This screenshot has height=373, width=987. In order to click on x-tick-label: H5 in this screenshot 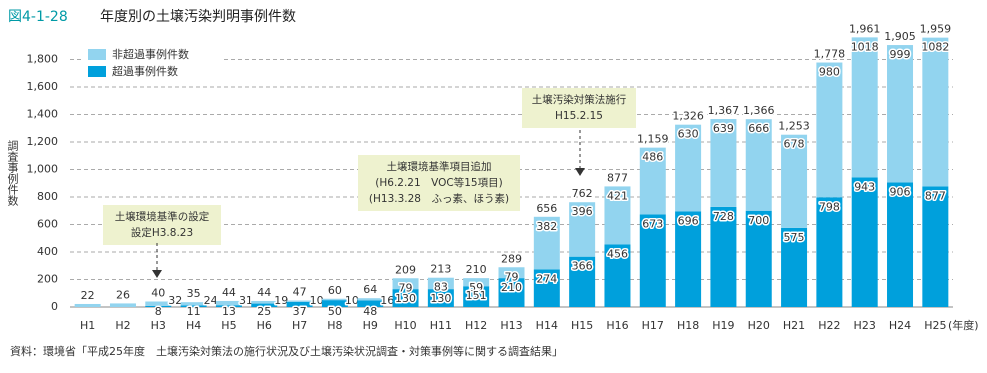, I will do `click(228, 325)`.